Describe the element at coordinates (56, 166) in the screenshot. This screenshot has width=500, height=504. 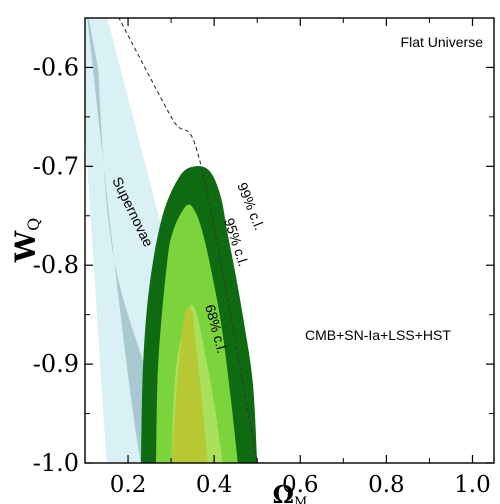
I see `y-tick-label: -0.7` at that location.